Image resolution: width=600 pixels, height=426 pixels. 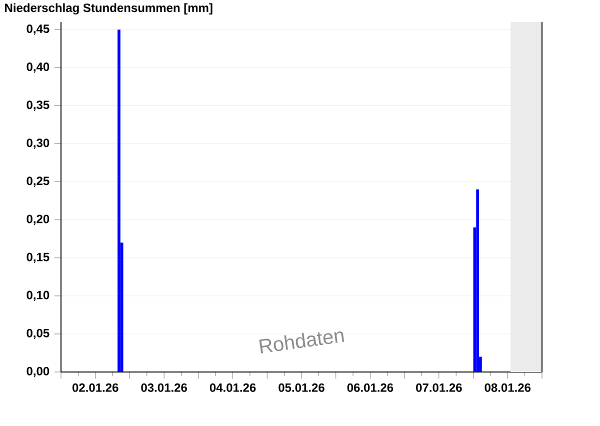 I want to click on x-tick-label: 06.01.26, so click(x=370, y=387).